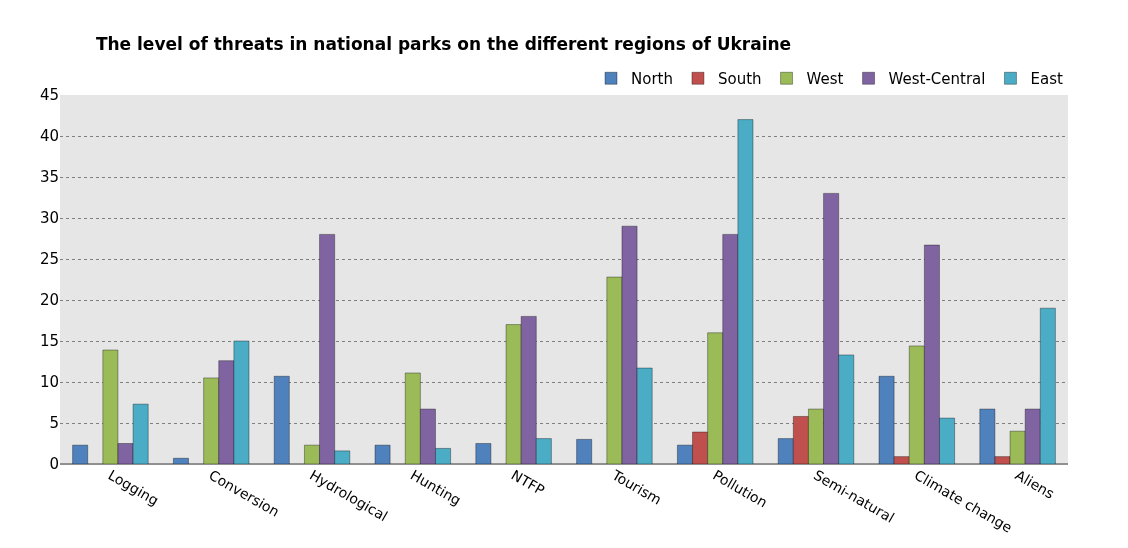  I want to click on y-tick-label: 0, so click(54, 464).